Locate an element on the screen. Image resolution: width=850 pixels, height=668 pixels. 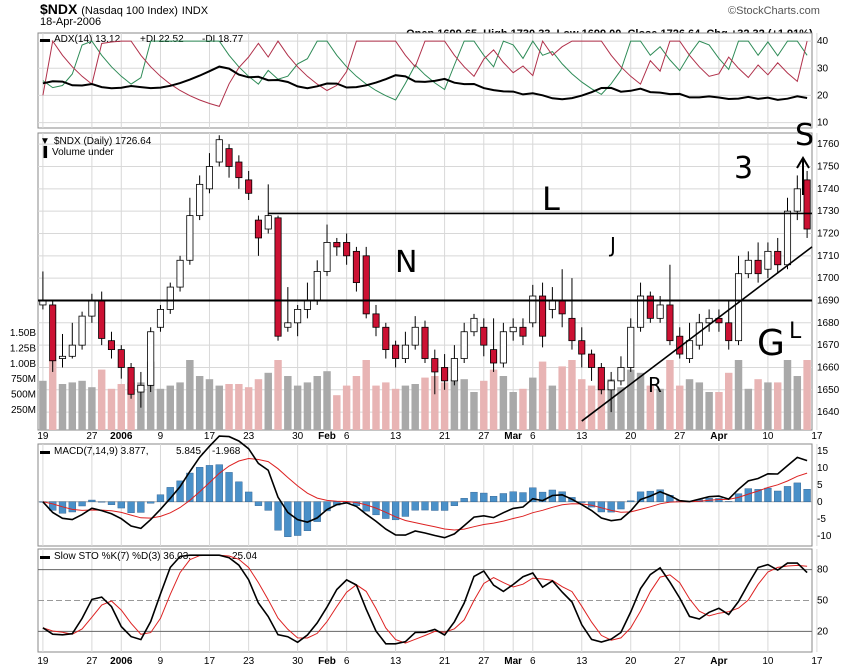
annotation-n: N is located at coordinates (406, 262).